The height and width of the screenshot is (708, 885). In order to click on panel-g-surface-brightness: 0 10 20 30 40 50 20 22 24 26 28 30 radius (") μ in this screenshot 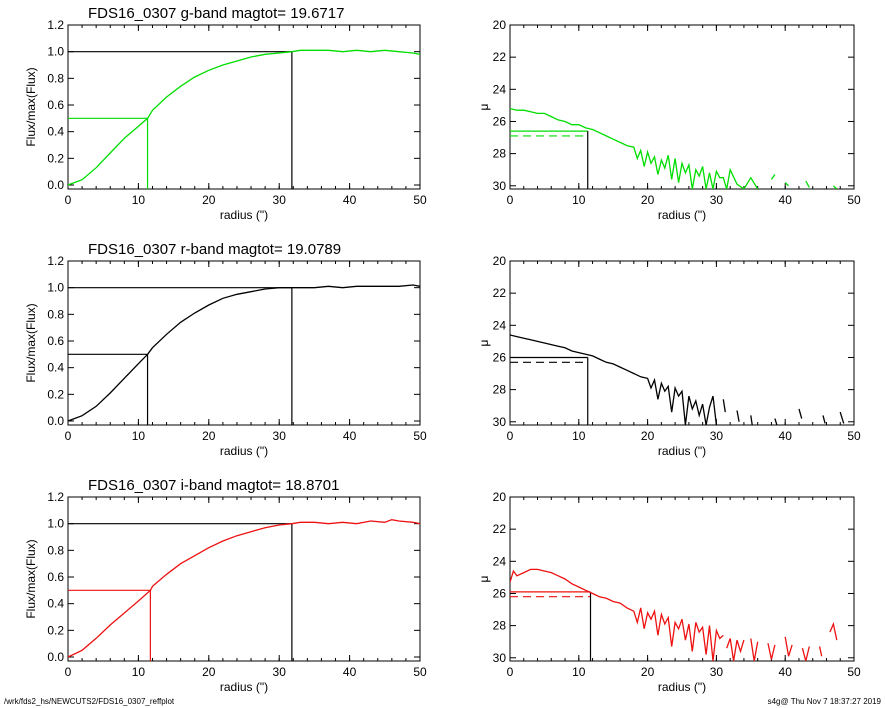, I will do `click(669, 120)`.